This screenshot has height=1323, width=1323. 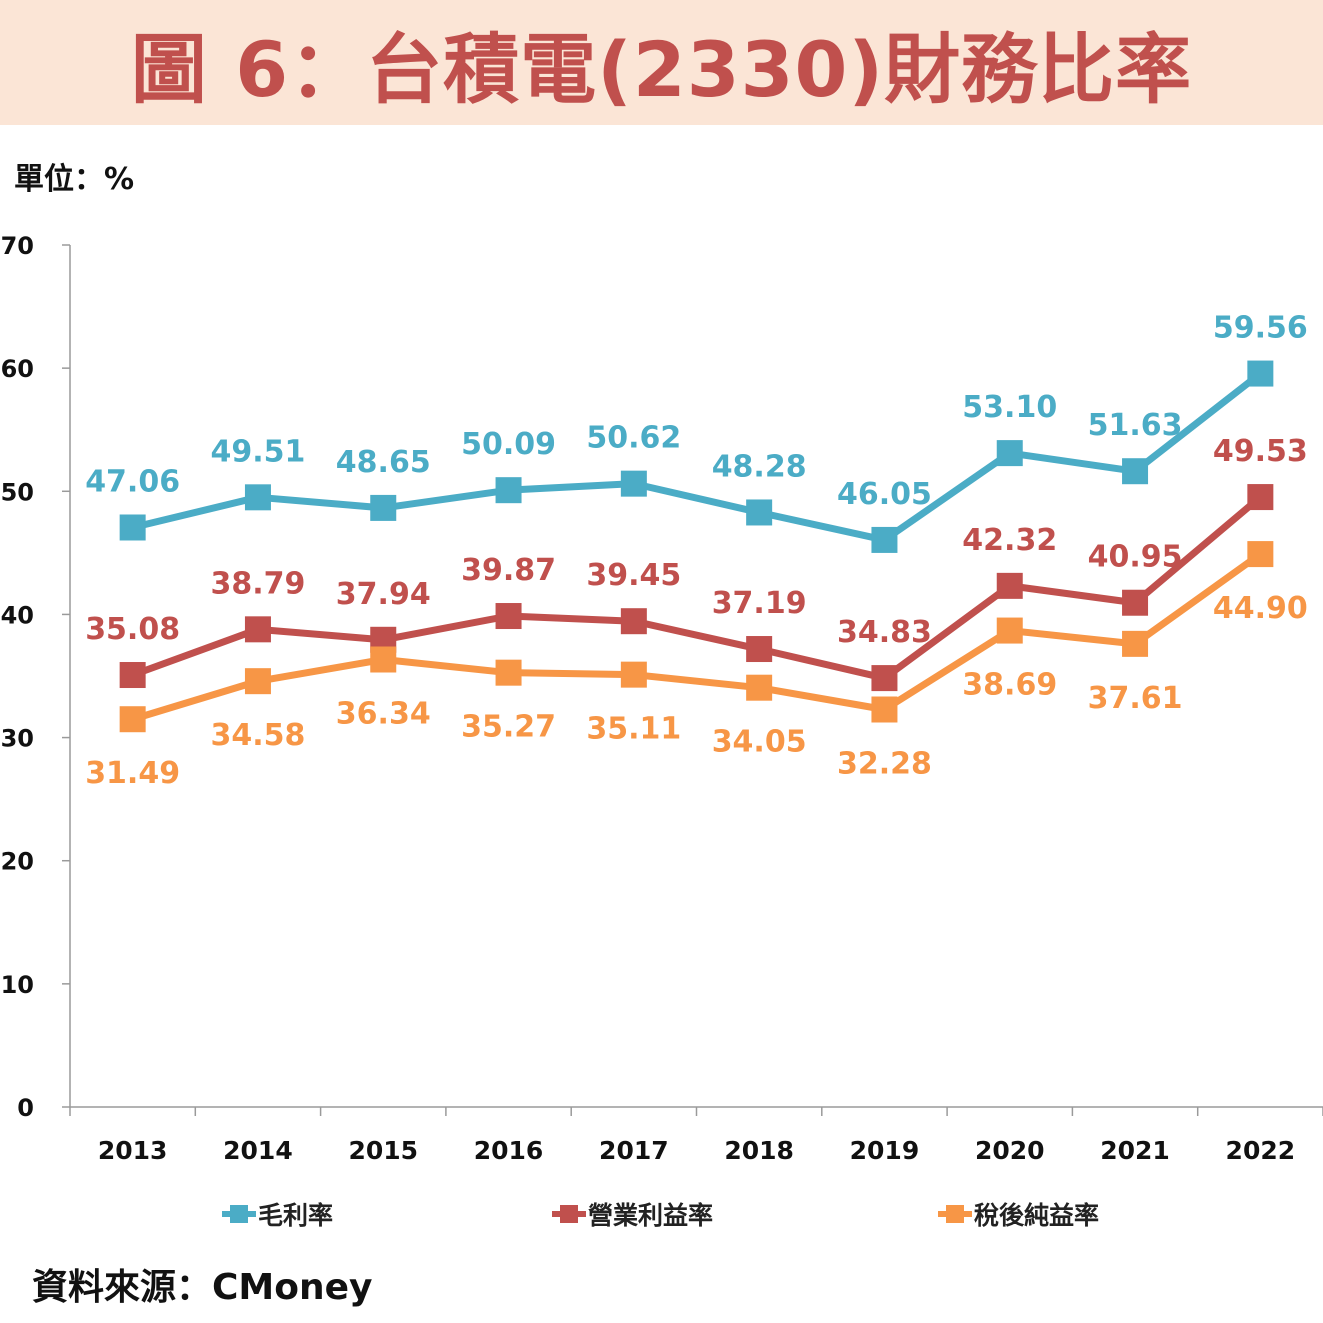 I want to click on y-tick-label: 40, so click(x=17, y=615).